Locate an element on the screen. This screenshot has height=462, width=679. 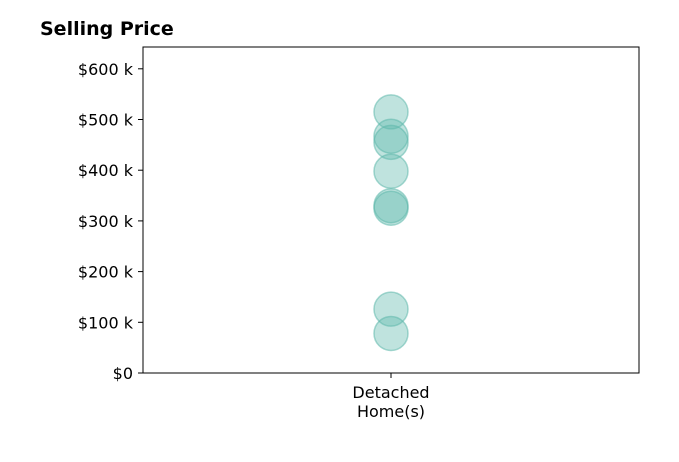
y-axis: $0 $100 k $200 k $300 k $400 k $500 k $600 k is located at coordinates (110, 221).